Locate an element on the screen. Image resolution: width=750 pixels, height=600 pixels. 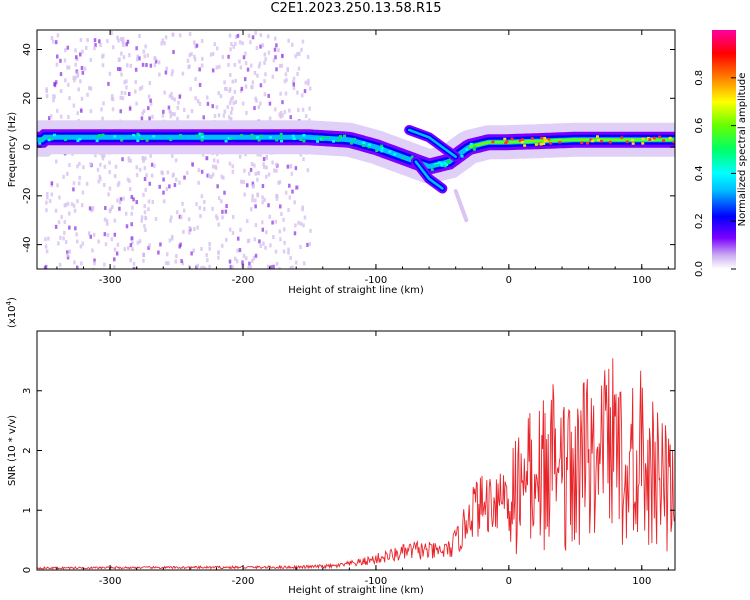
branch-outer is located at coordinates (461, 206).